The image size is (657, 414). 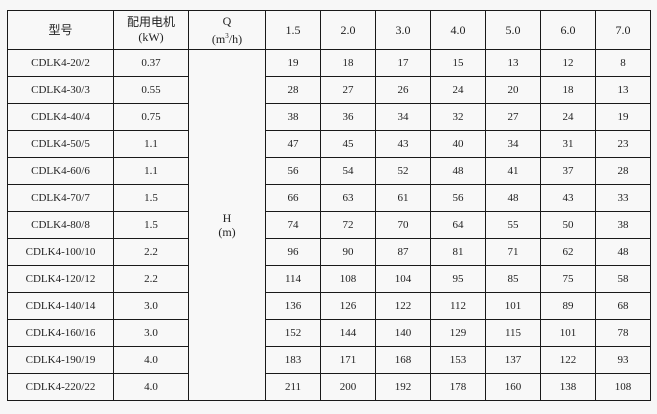 What do you see at coordinates (60, 198) in the screenshot?
I see `model-cell: CDLK4-70/7` at bounding box center [60, 198].